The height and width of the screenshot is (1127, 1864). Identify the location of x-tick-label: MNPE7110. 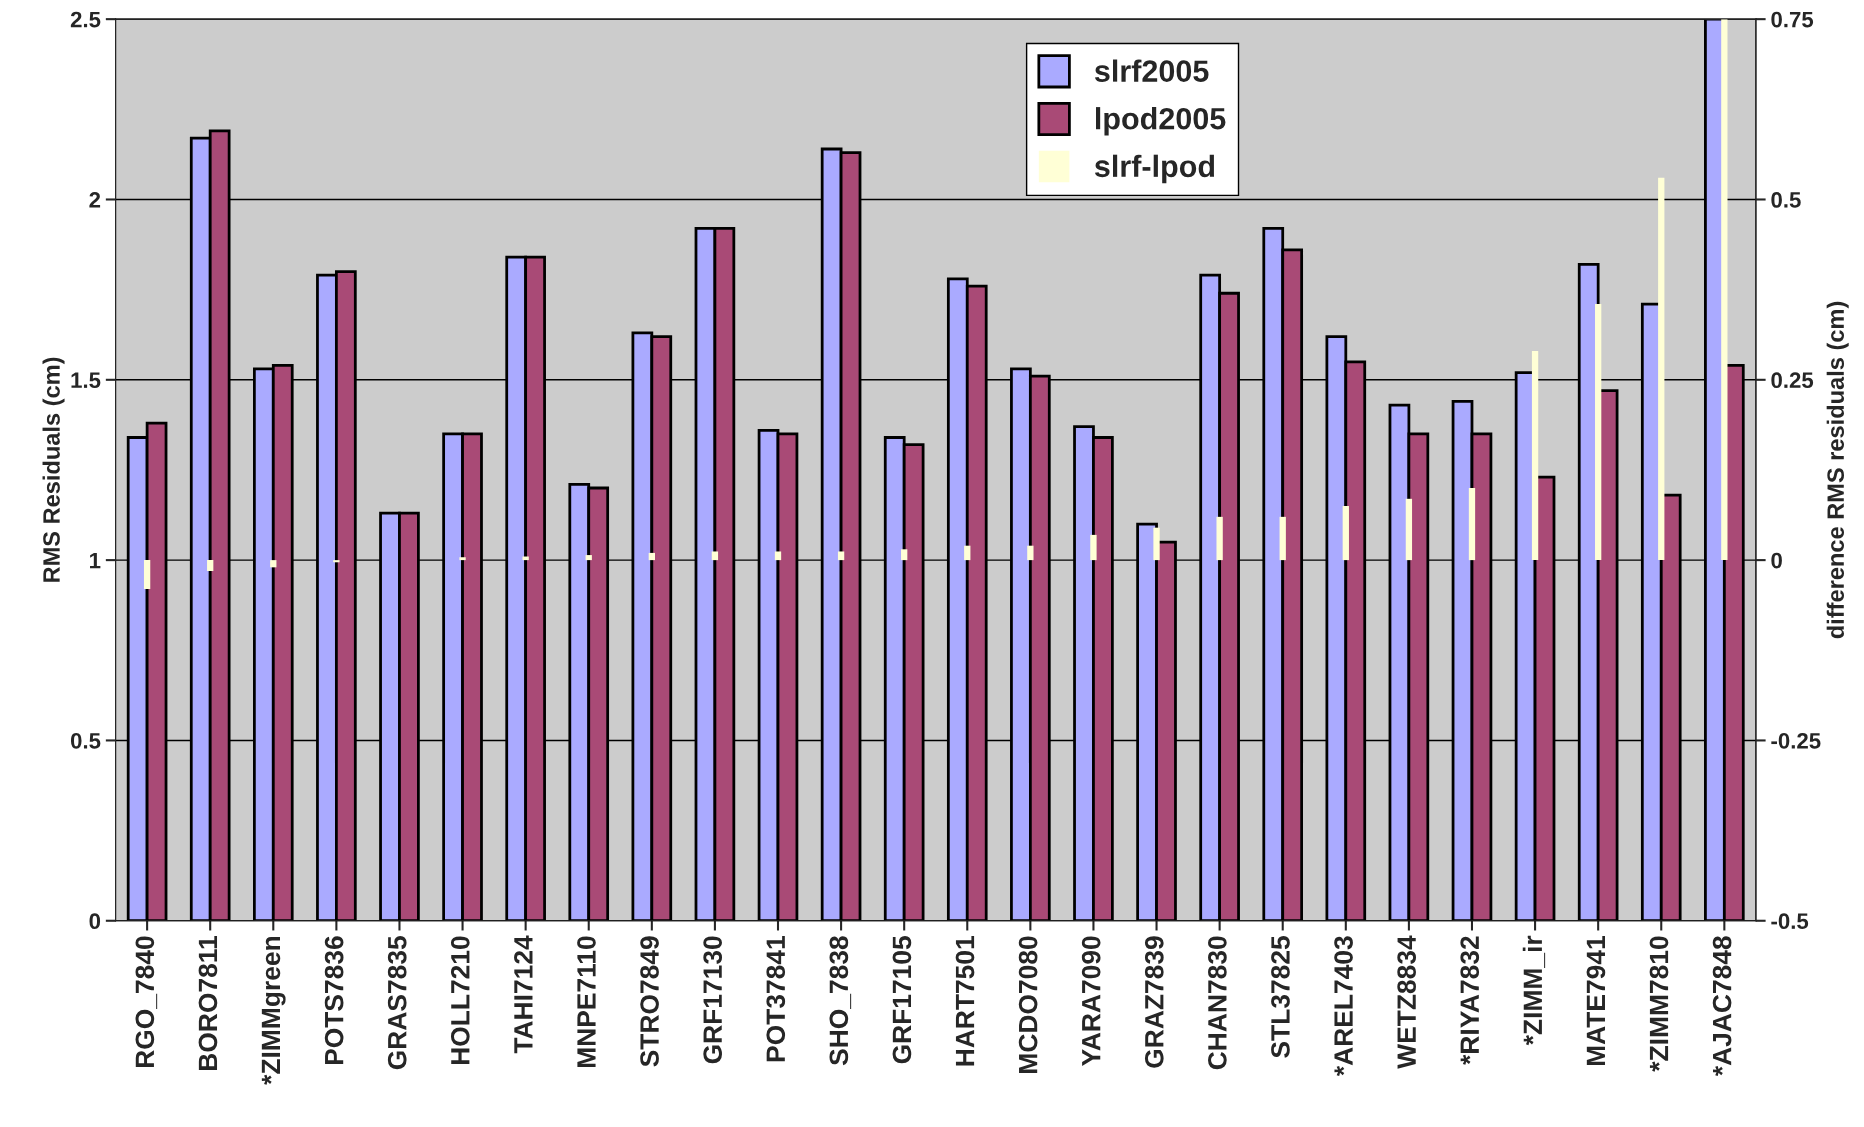
(586, 1002).